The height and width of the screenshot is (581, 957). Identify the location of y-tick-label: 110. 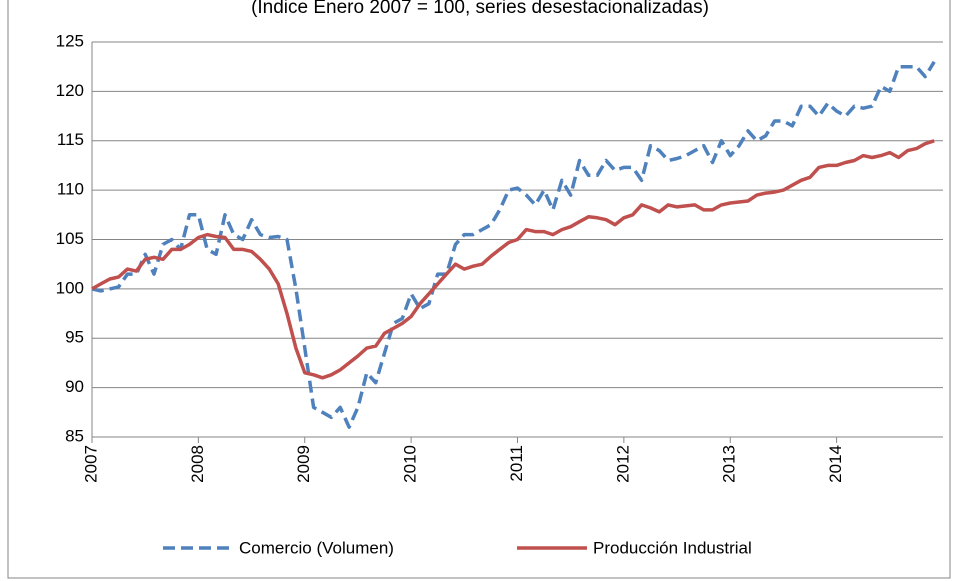
(70, 189).